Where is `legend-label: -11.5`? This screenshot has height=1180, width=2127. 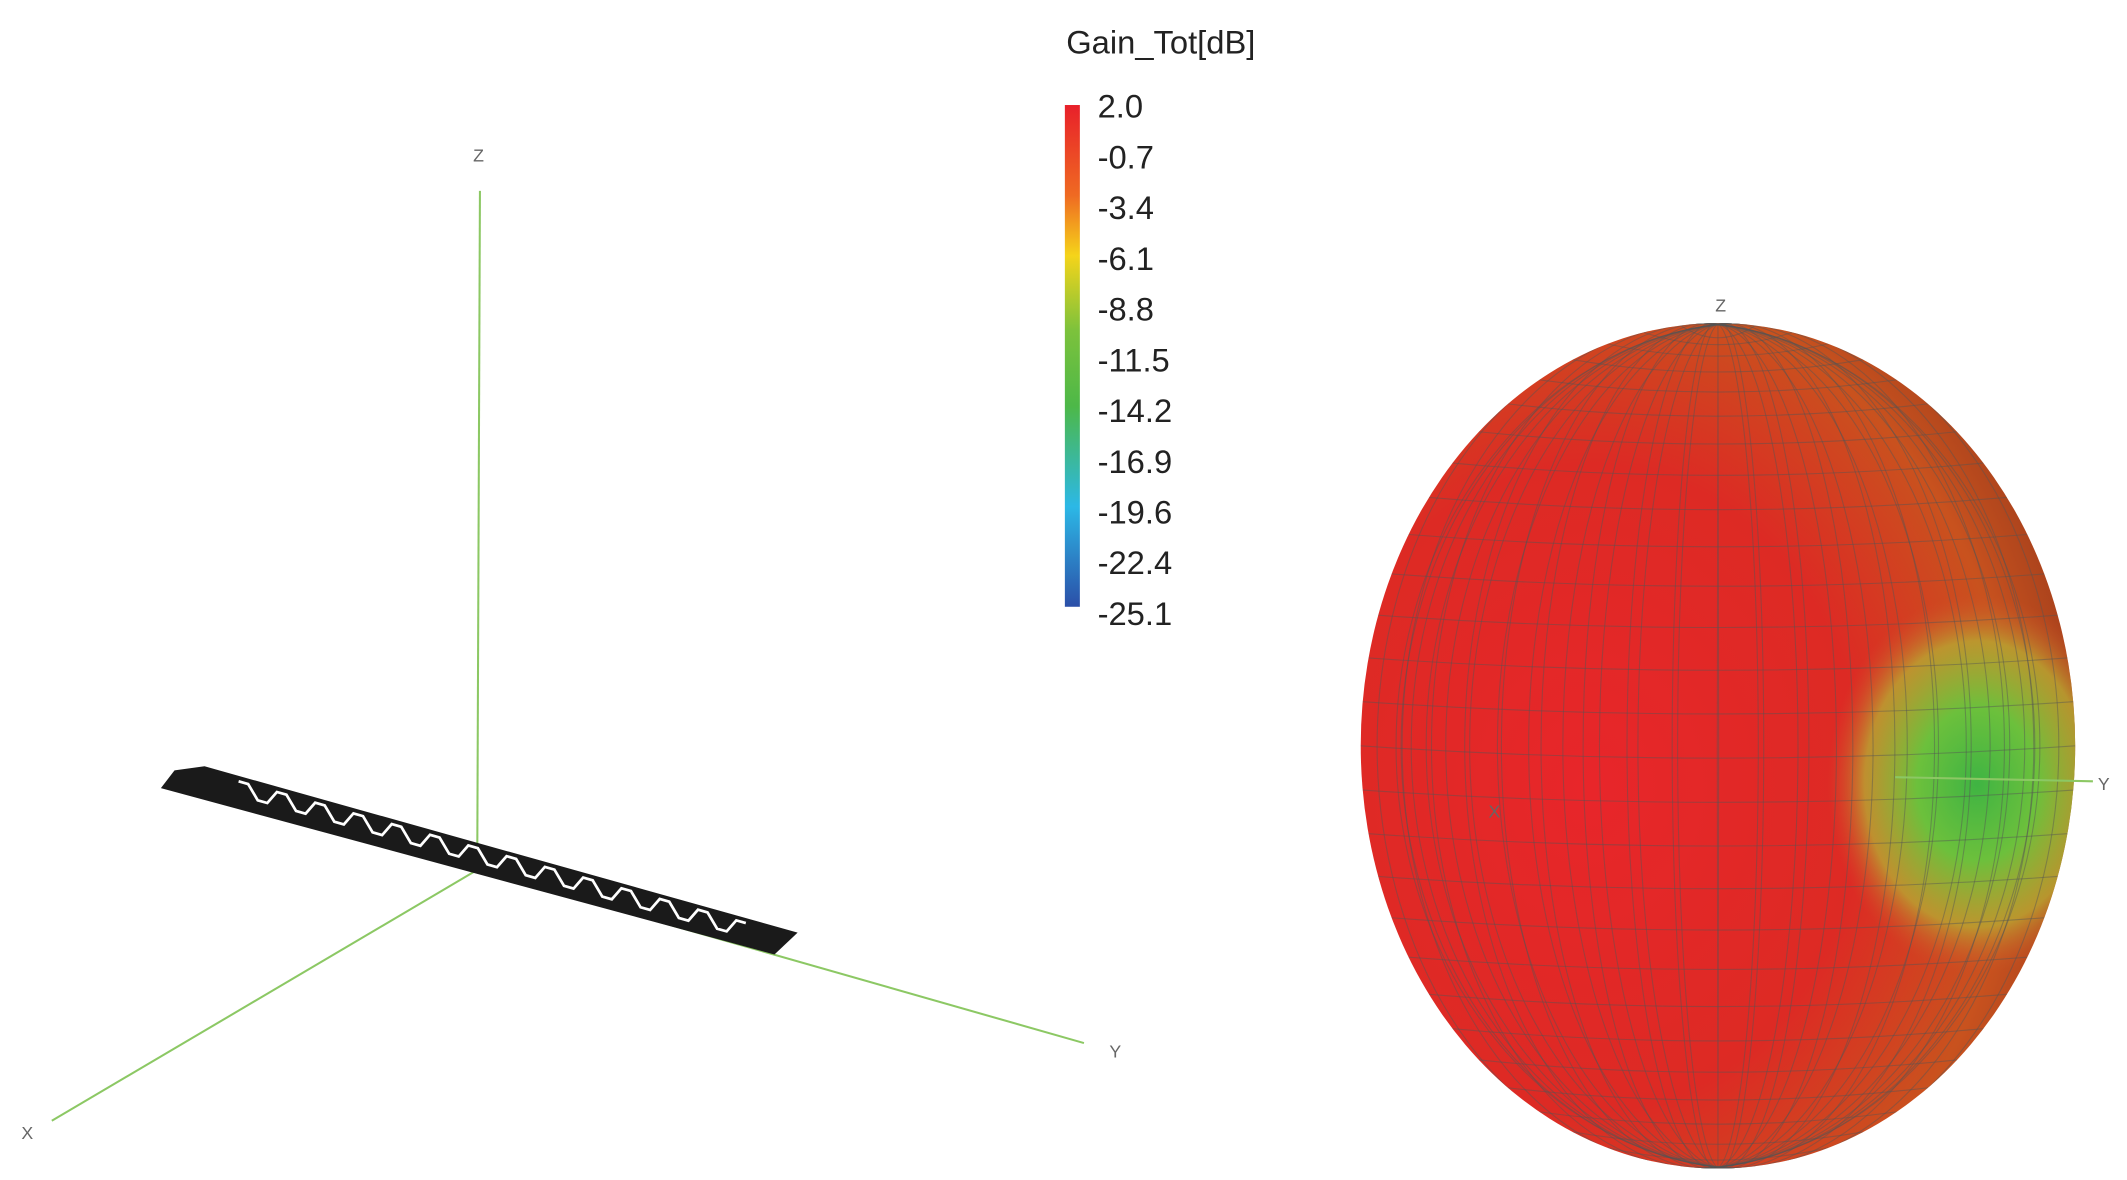
legend-label: -11.5 is located at coordinates (1134, 359).